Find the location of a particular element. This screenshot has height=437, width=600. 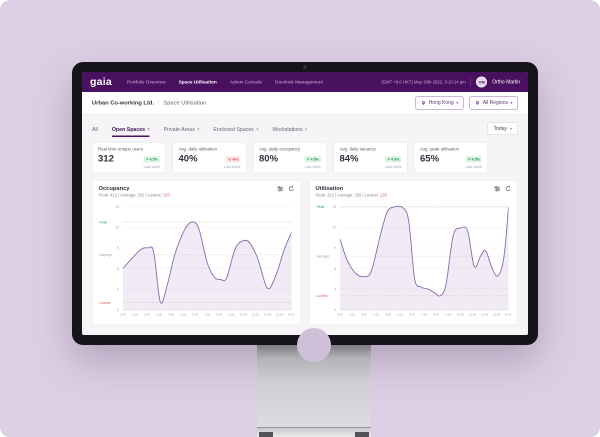

kpi-value: 40% is located at coordinates (188, 158).